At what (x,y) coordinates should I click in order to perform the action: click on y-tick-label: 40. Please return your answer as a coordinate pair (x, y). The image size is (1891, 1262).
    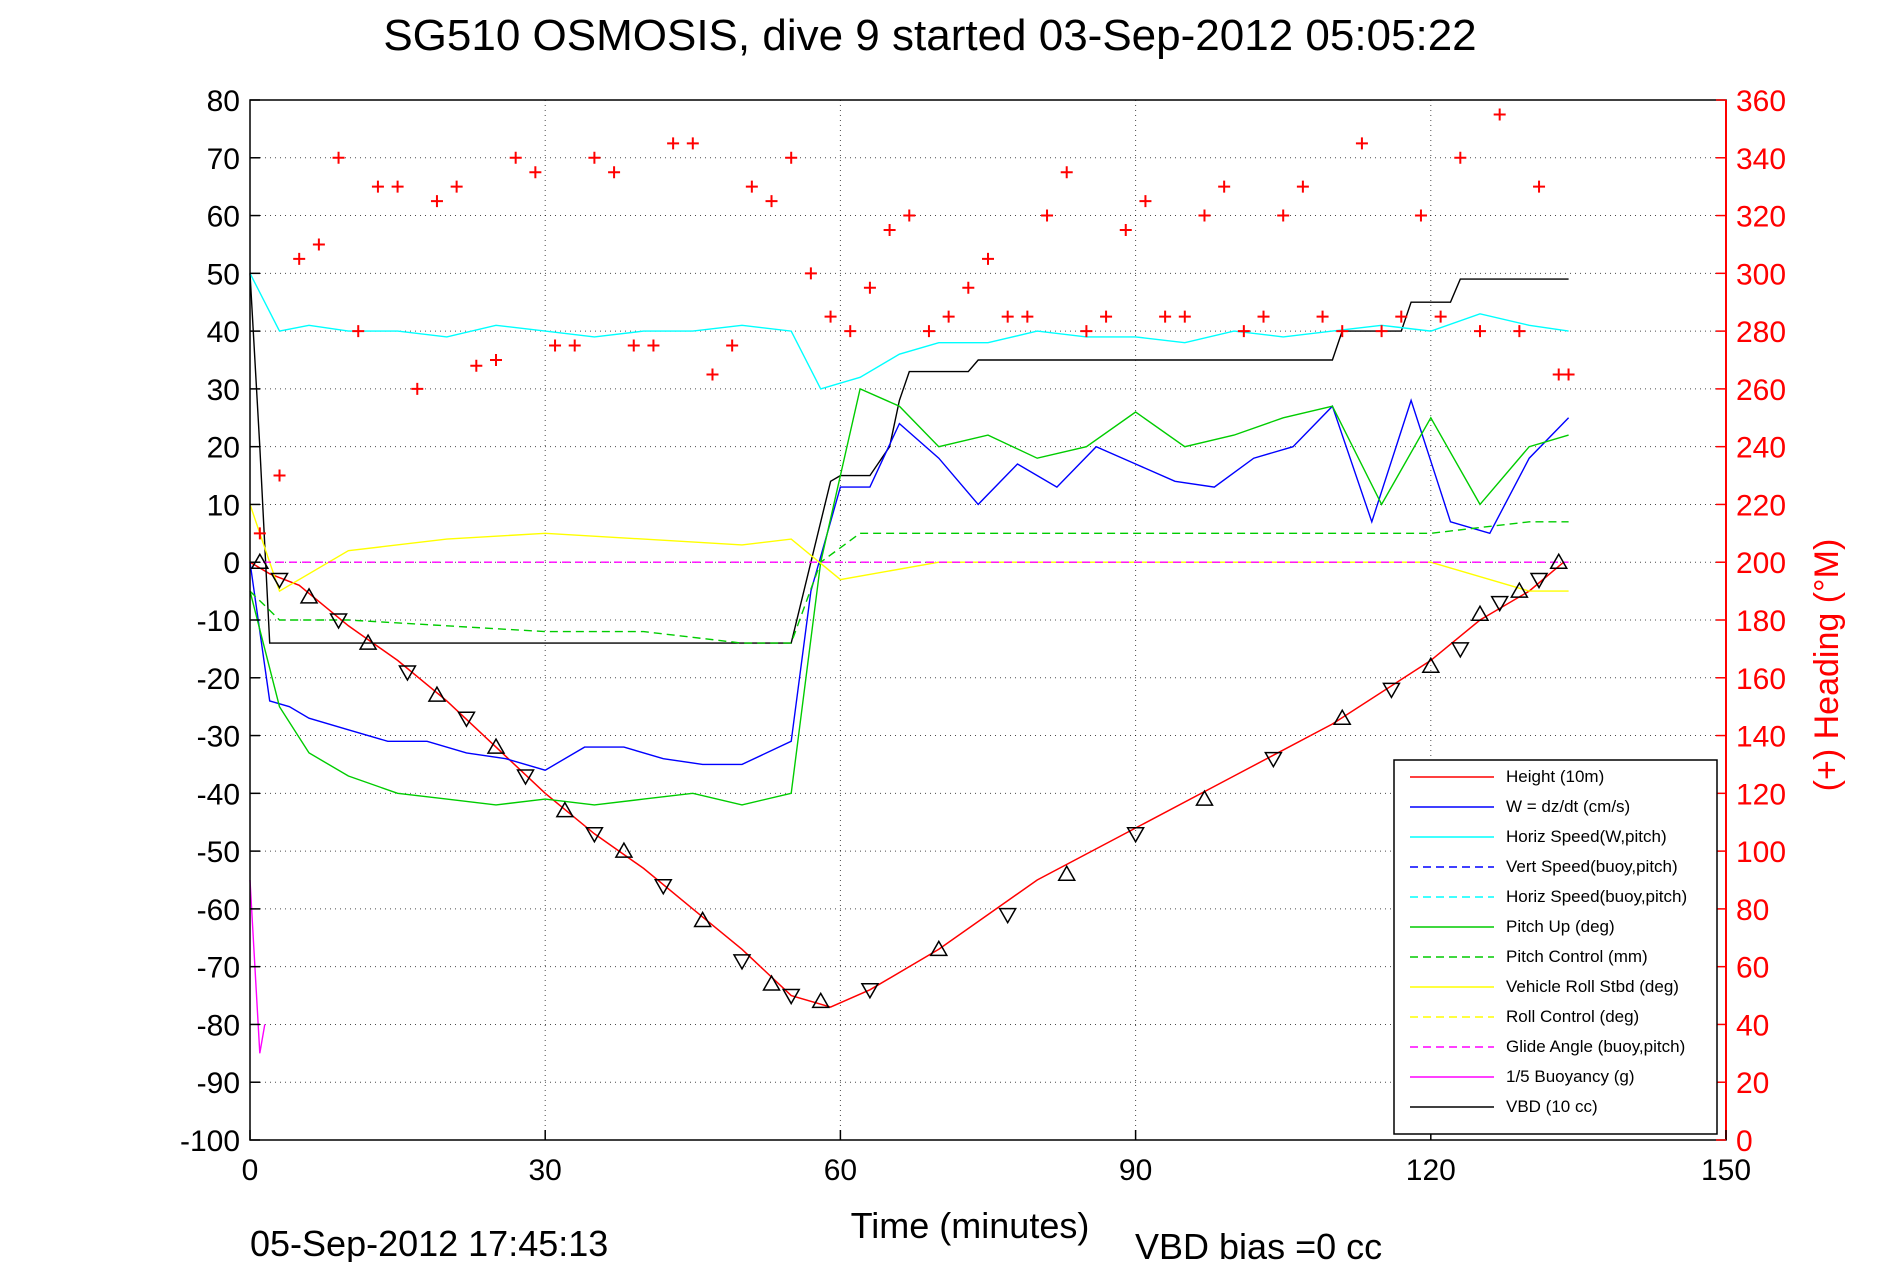
    Looking at the image, I should click on (223, 332).